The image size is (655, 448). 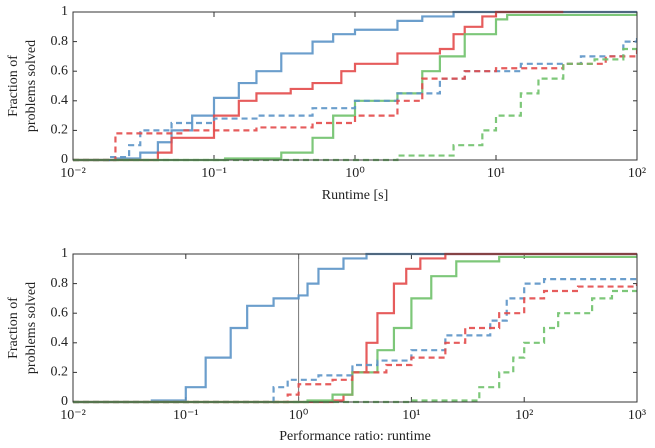 What do you see at coordinates (355, 195) in the screenshot?
I see `x-axis-label: Runtime [s]` at bounding box center [355, 195].